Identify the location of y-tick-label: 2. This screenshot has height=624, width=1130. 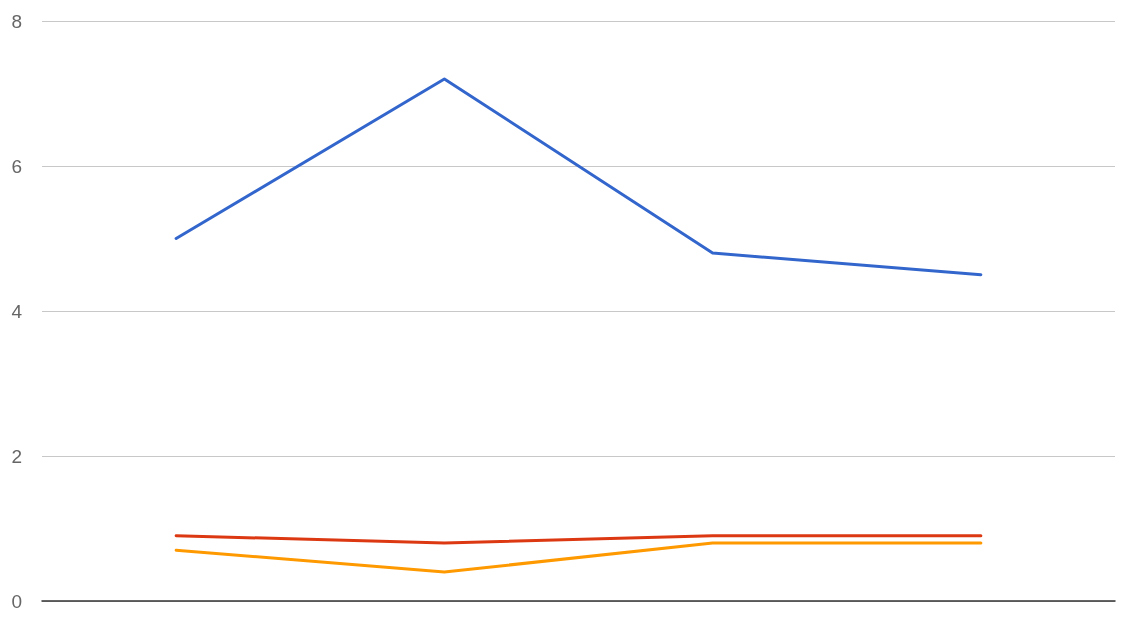
(16, 456).